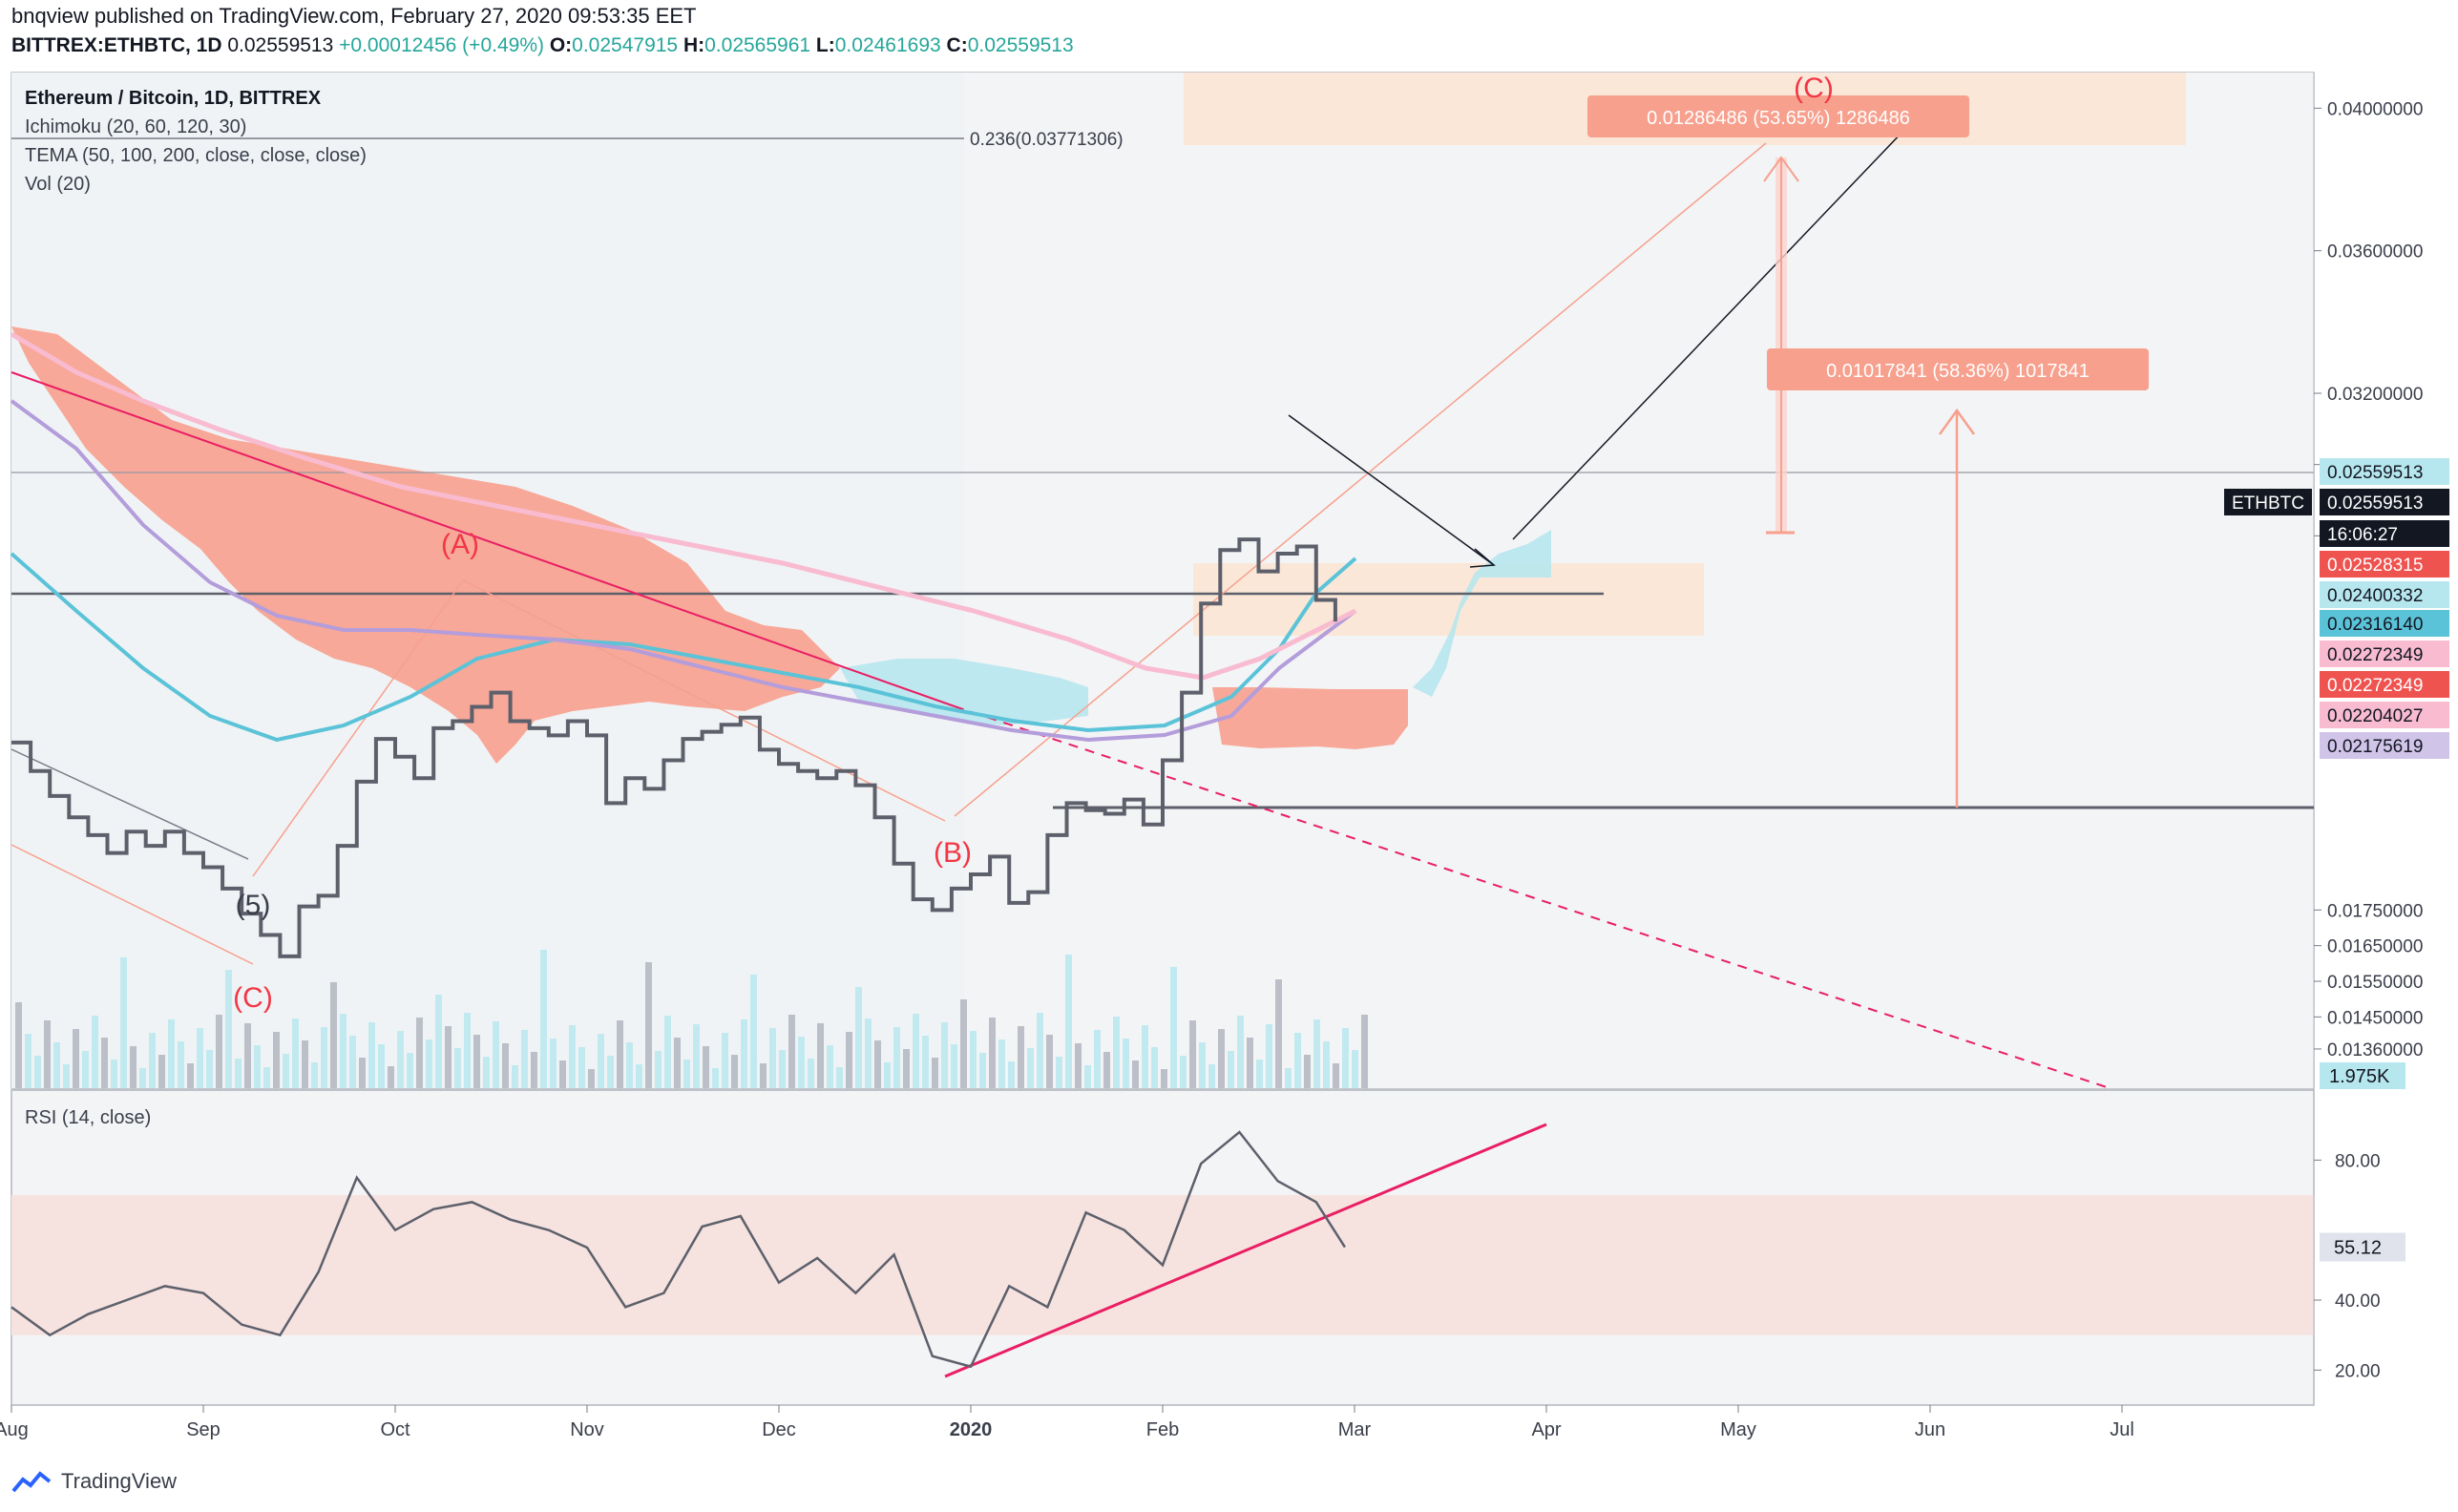 This screenshot has height=1512, width=2458. I want to click on price-badge-label: 0.02272349, so click(2375, 686).